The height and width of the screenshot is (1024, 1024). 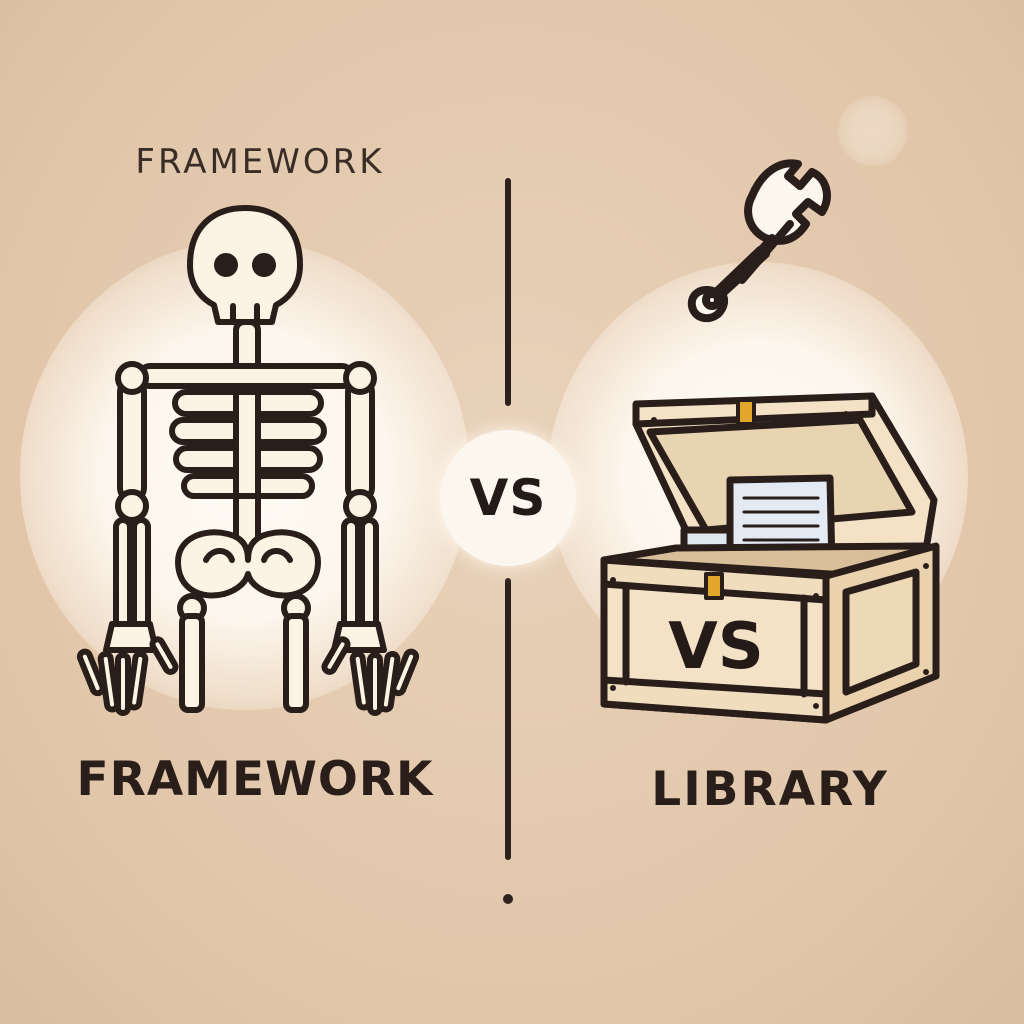 I want to click on divider-dot, so click(x=508, y=899).